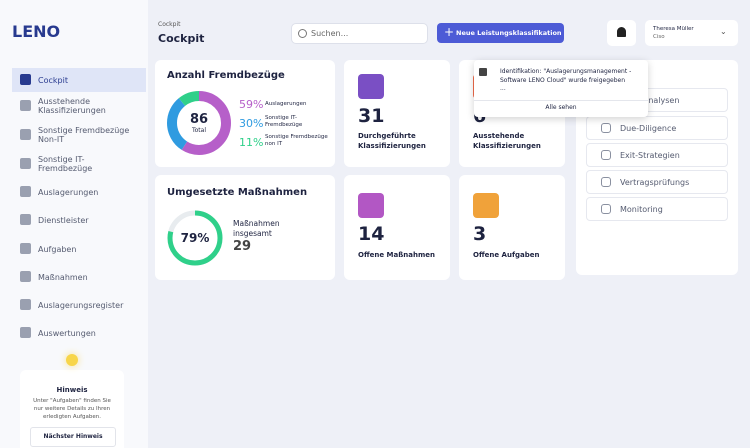 The image size is (750, 448). What do you see at coordinates (251, 142) in the screenshot?
I see `legend-percent: 11%` at bounding box center [251, 142].